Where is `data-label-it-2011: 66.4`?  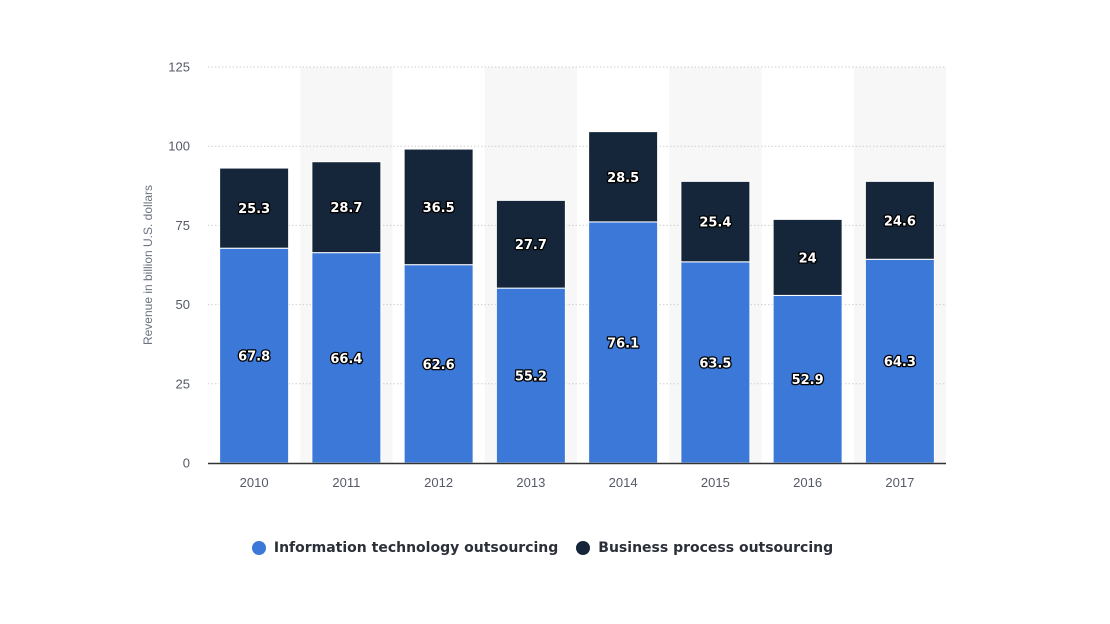
data-label-it-2011: 66.4 is located at coordinates (346, 359).